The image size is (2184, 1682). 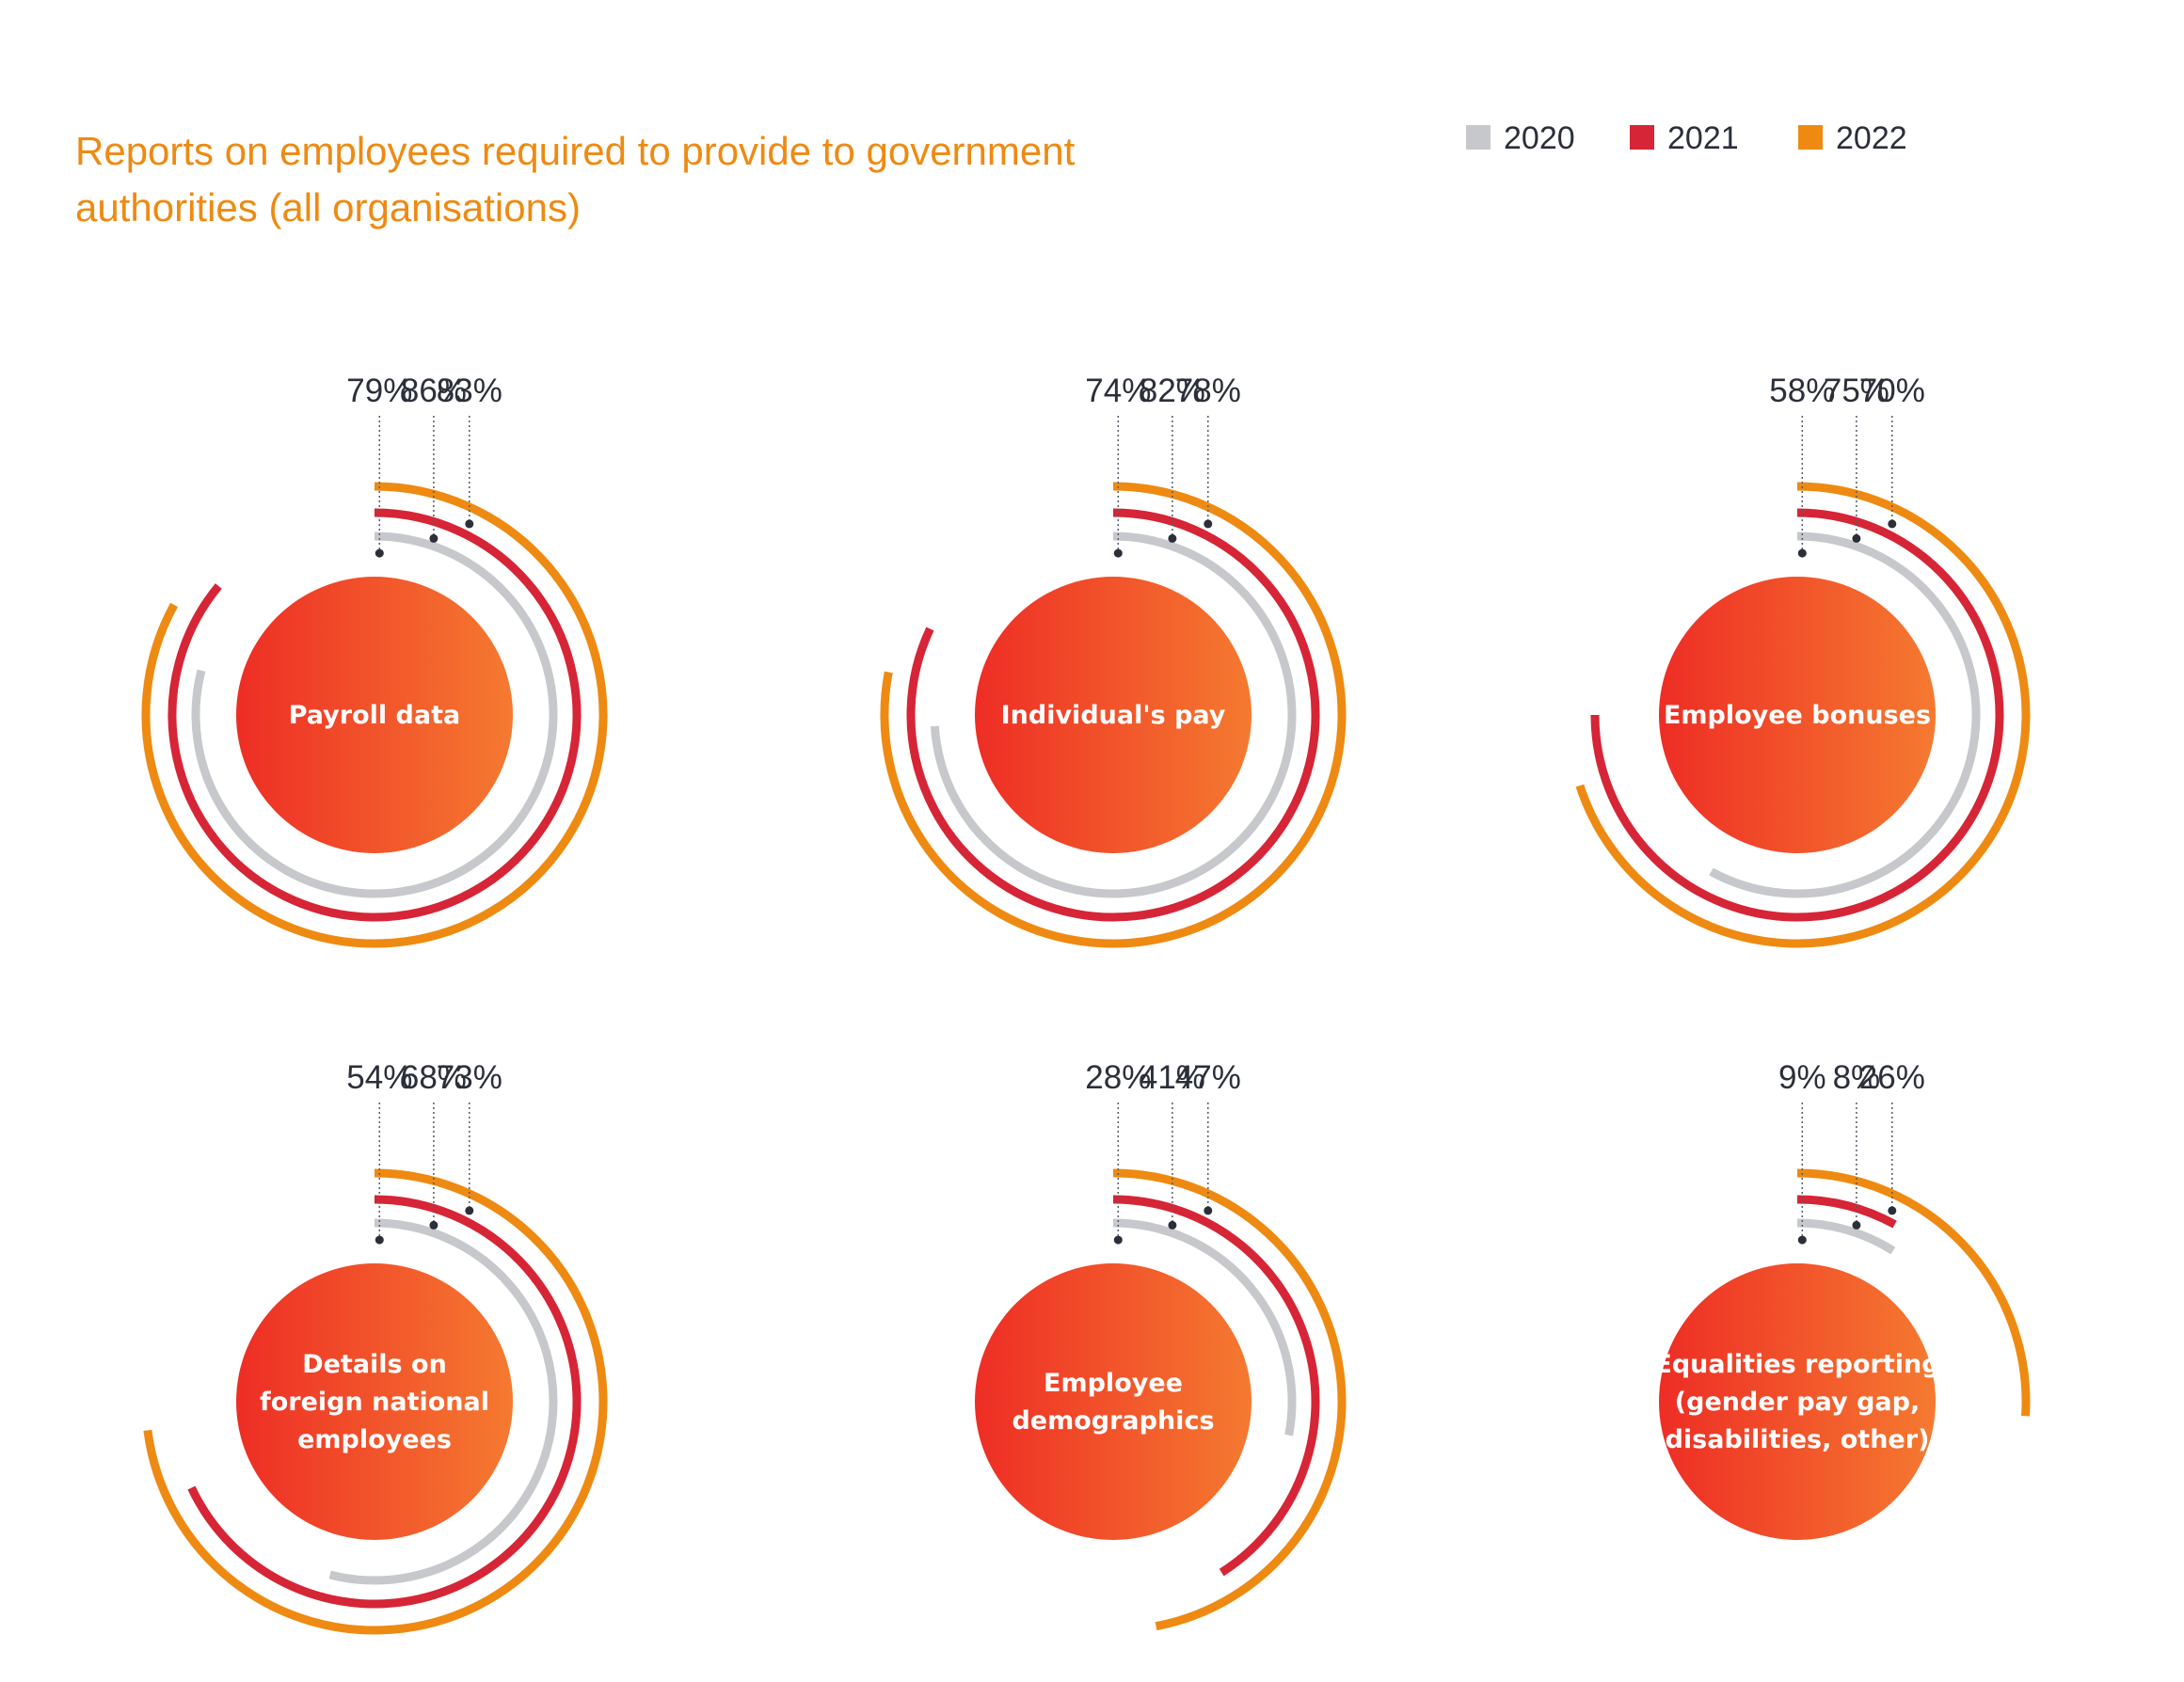 What do you see at coordinates (1796, 1364) in the screenshot?
I see `category-label: Equalities reporting` at bounding box center [1796, 1364].